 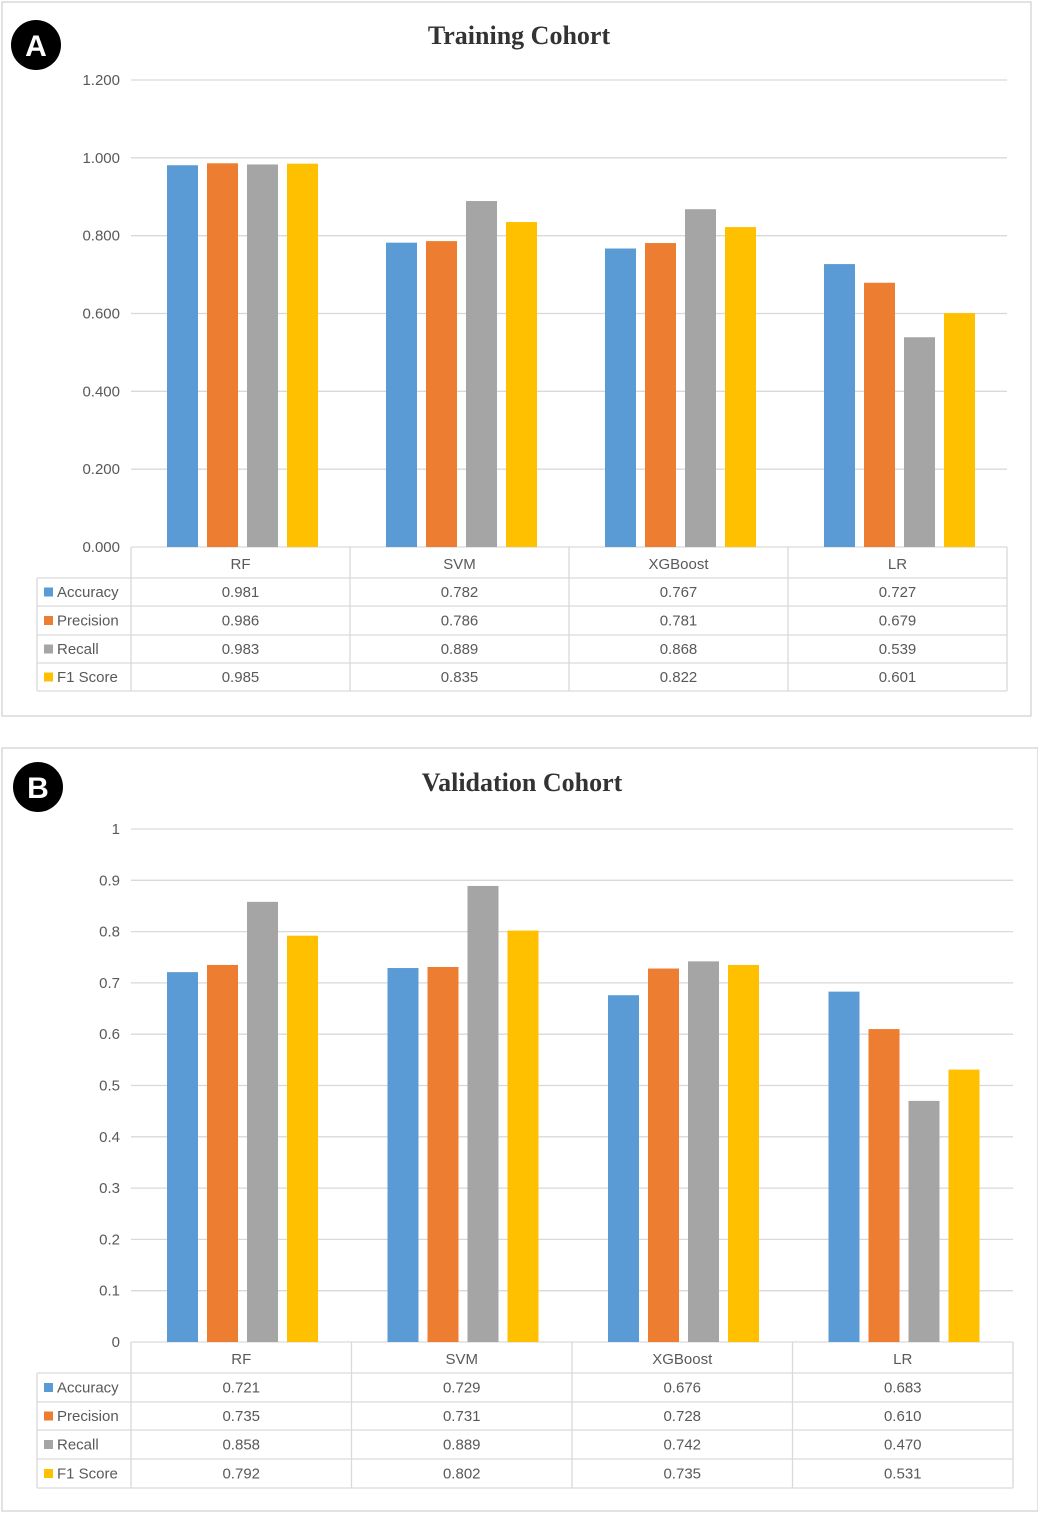 What do you see at coordinates (522, 782) in the screenshot?
I see `chart-title: Validation Cohort` at bounding box center [522, 782].